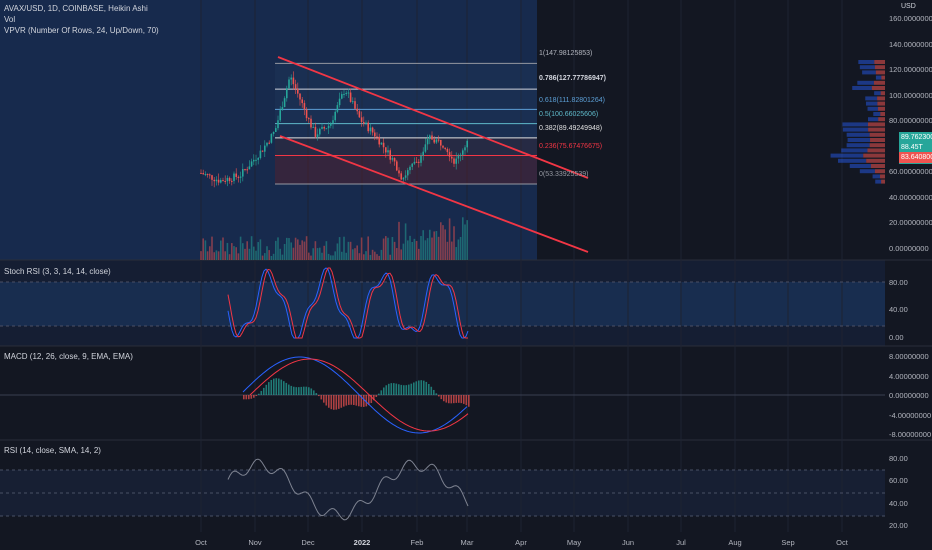 The width and height of the screenshot is (932, 550). Describe the element at coordinates (842, 542) in the screenshot. I see `time-axis-label: Oct` at that location.